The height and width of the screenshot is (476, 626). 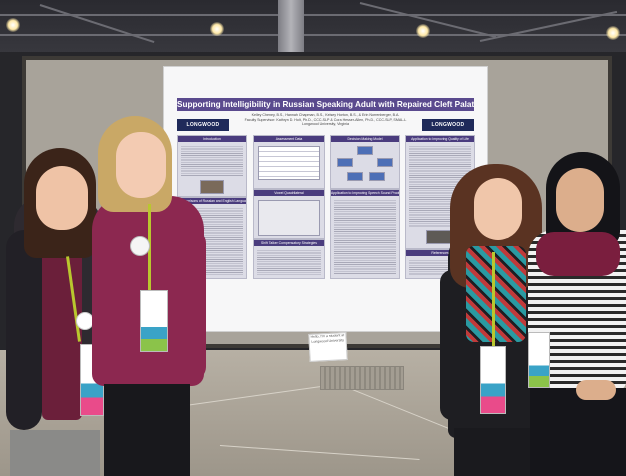 What do you see at coordinates (289, 193) in the screenshot?
I see `panel-heading: Vowel Quadrilateral` at bounding box center [289, 193].